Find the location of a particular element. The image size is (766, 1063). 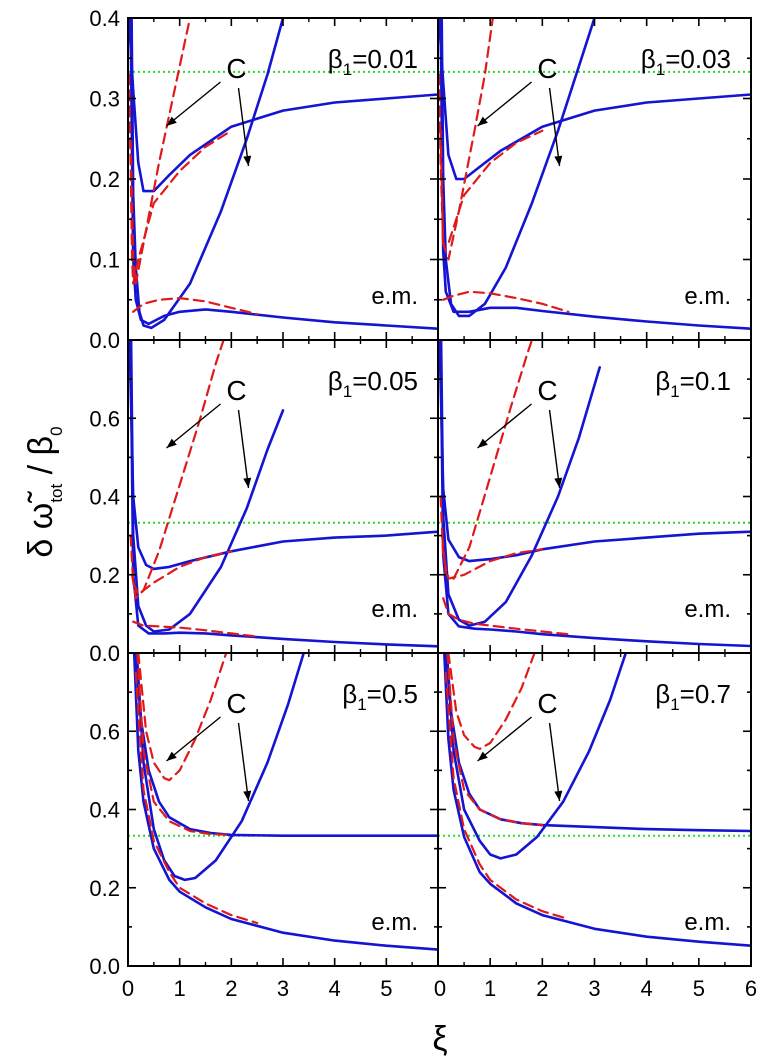

y-axis-title: δ ω̃tot / β0 is located at coordinates (44, 491).